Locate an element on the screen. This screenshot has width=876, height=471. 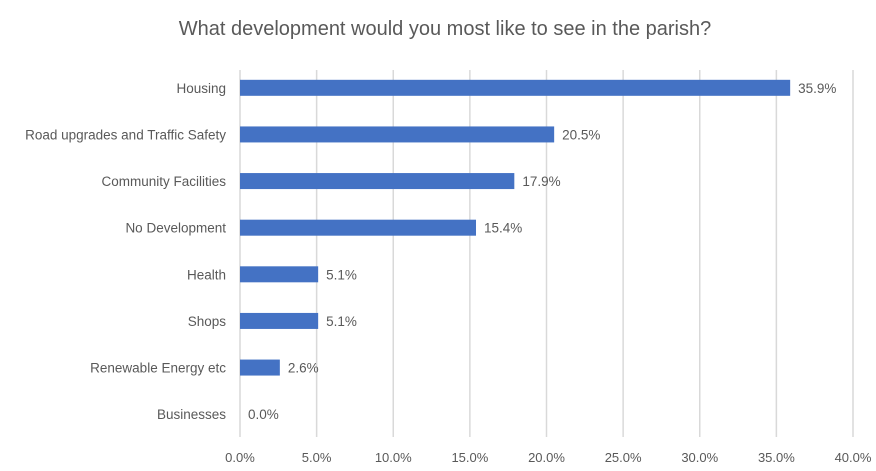
data-label: 0.0% is located at coordinates (263, 414).